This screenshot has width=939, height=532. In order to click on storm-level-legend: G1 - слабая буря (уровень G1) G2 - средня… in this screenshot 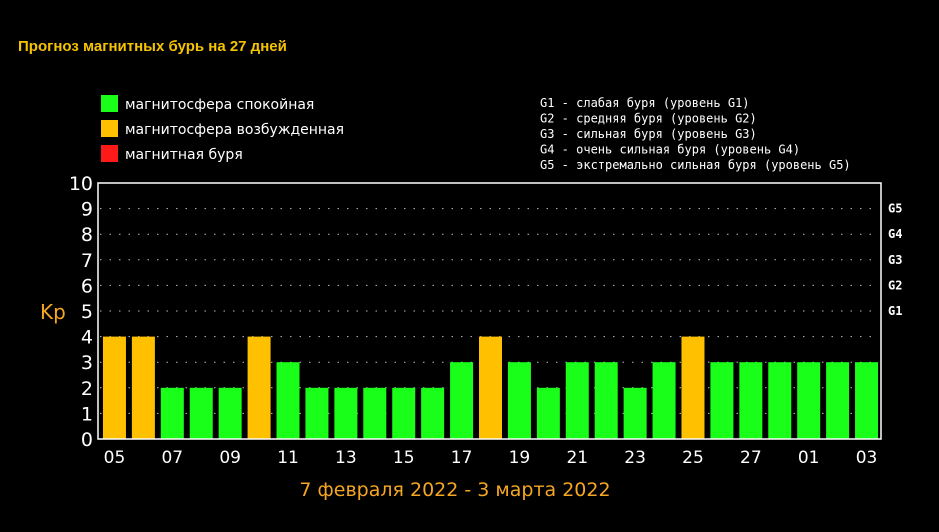, I will do `click(695, 134)`.